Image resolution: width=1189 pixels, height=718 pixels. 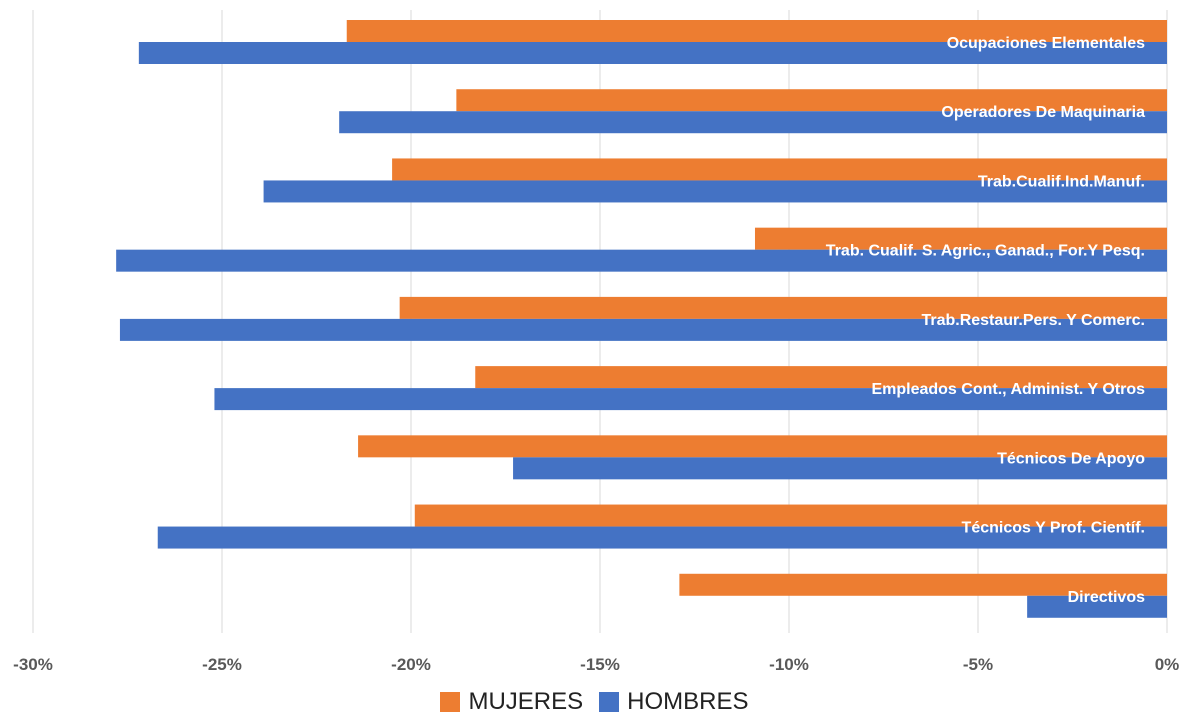 What do you see at coordinates (1008, 389) in the screenshot?
I see `category-label: Empleados Cont., Administ. Y Otros` at bounding box center [1008, 389].